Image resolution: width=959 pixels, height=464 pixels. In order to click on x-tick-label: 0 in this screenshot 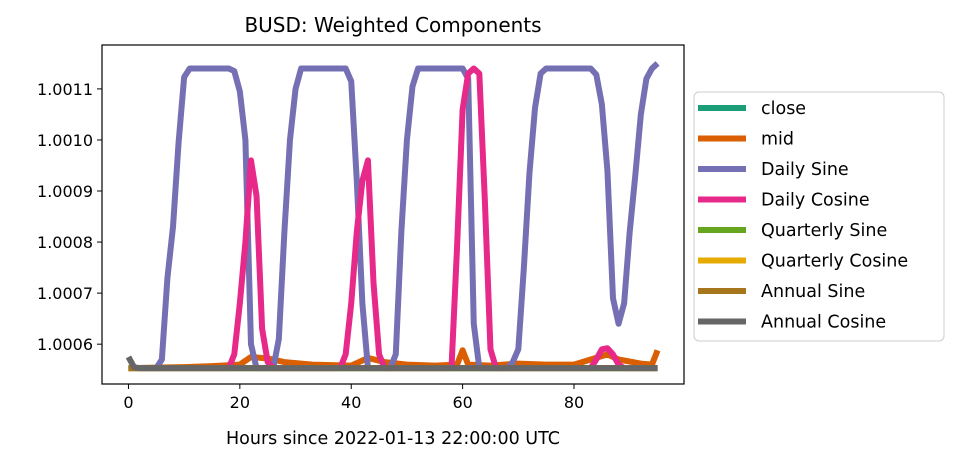, I will do `click(128, 402)`.